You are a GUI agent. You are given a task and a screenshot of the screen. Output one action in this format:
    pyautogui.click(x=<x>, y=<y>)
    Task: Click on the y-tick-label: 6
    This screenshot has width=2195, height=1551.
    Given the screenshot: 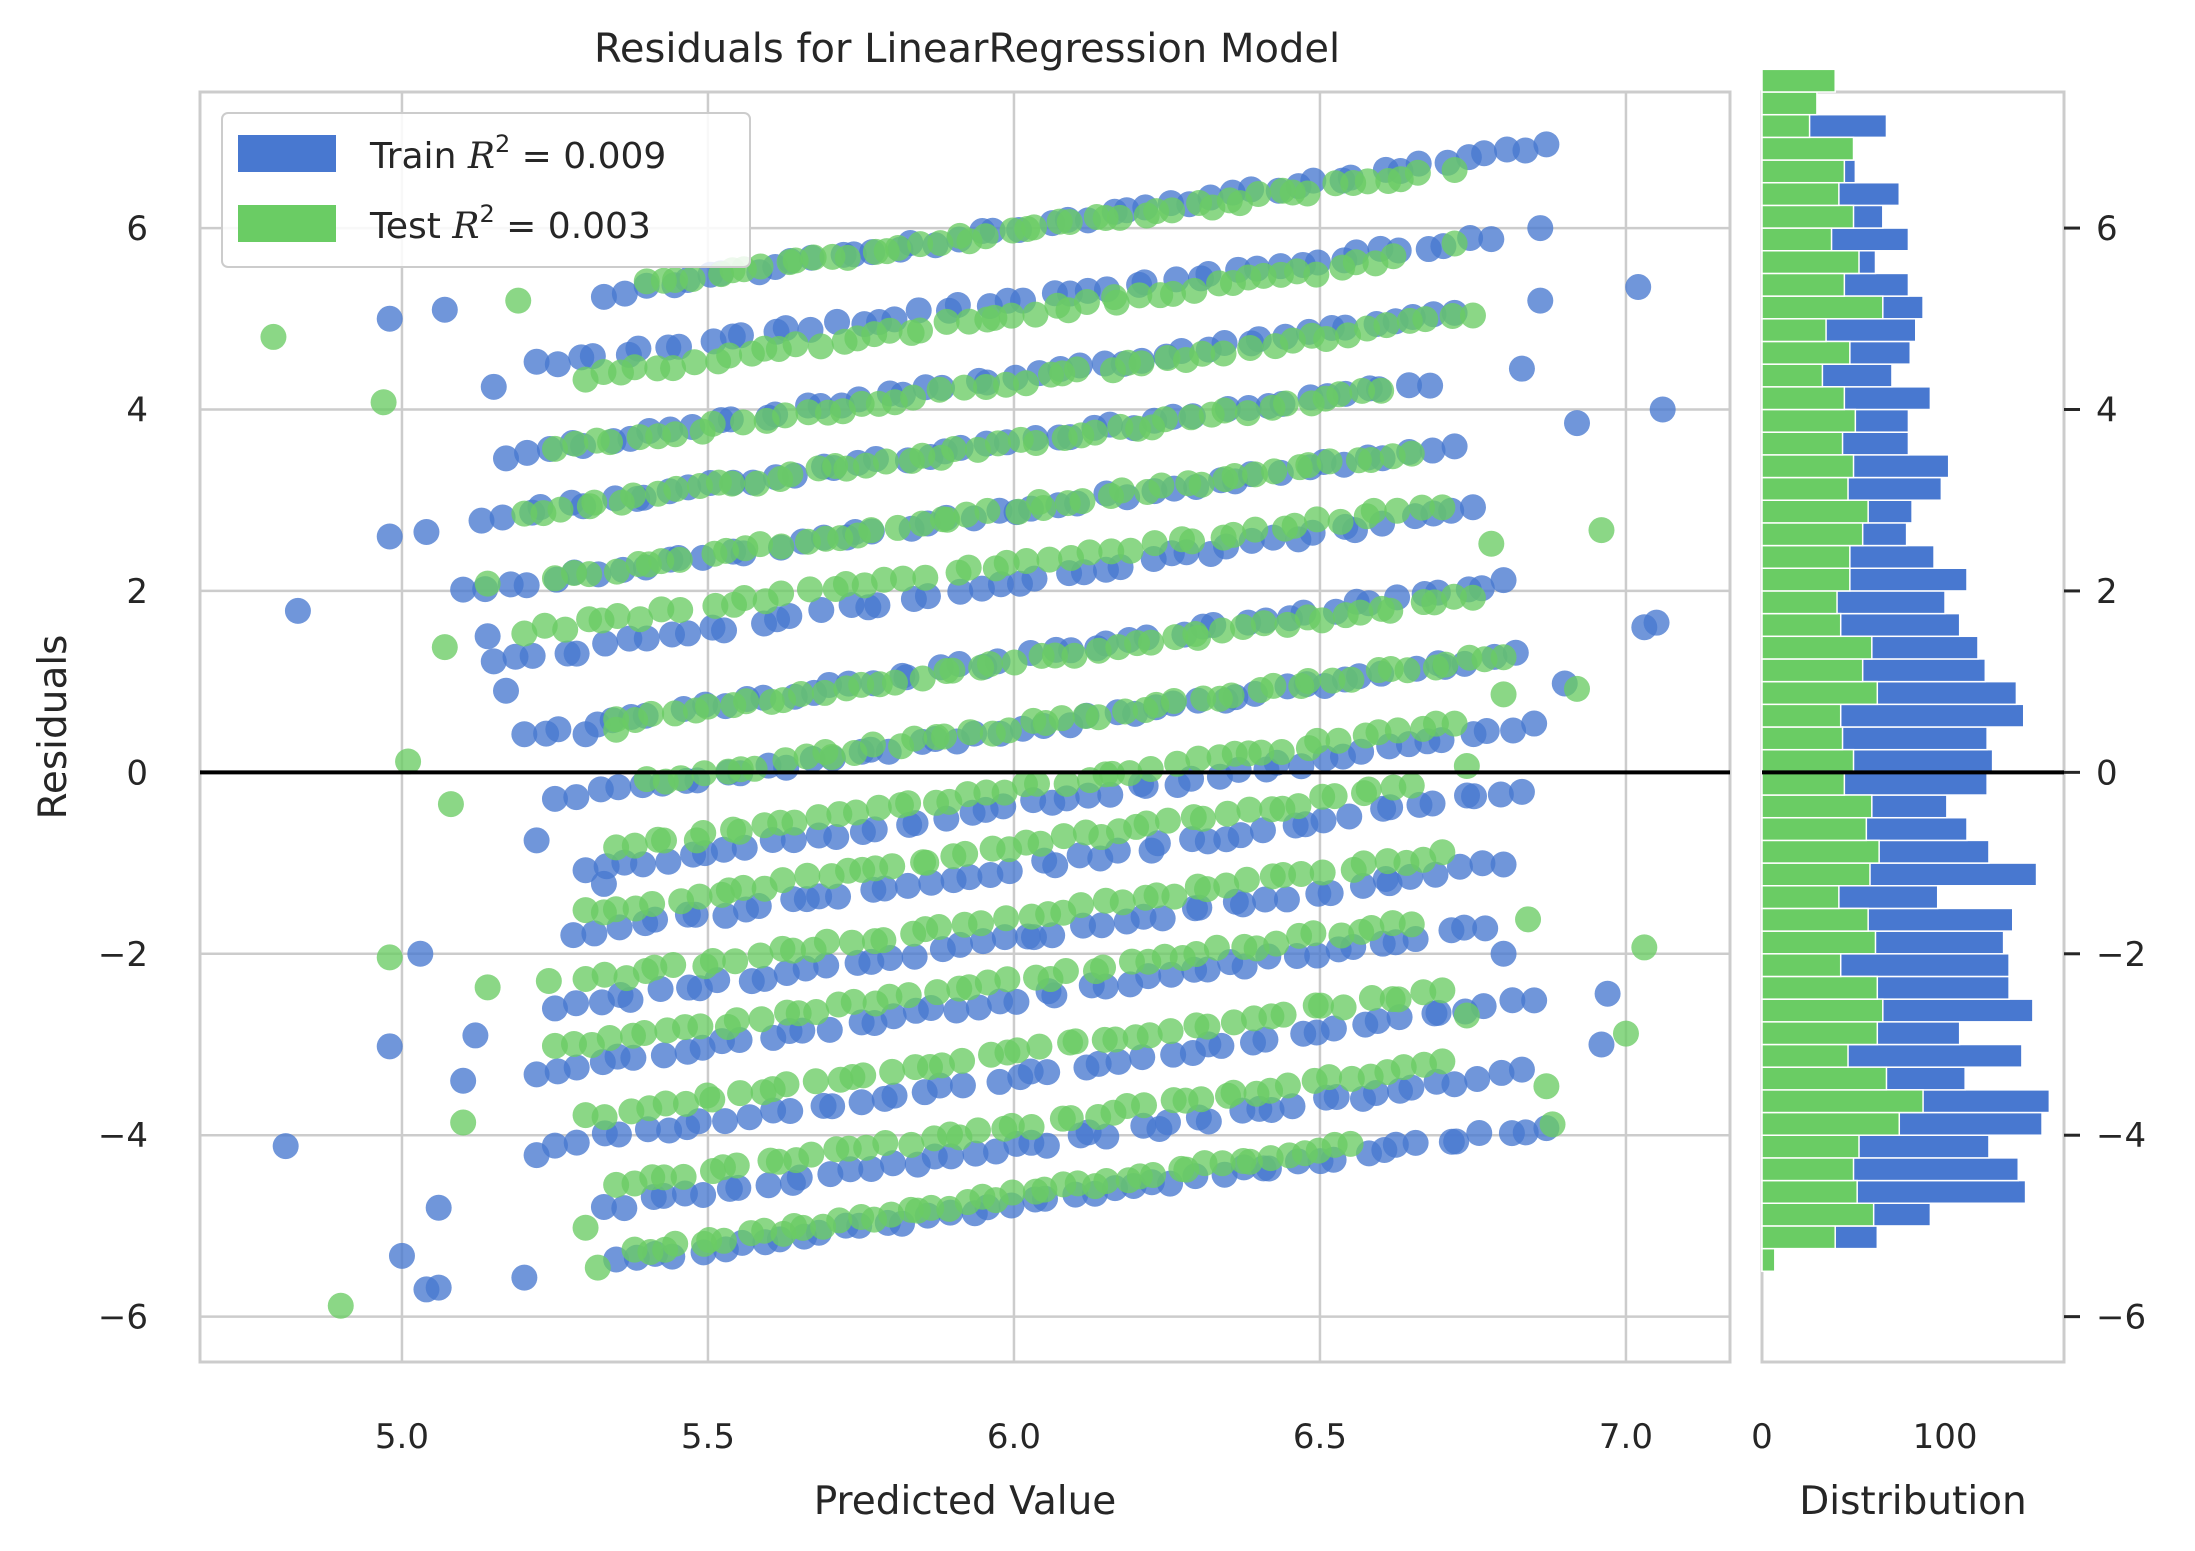 What is the action you would take?
    pyautogui.click(x=137, y=229)
    